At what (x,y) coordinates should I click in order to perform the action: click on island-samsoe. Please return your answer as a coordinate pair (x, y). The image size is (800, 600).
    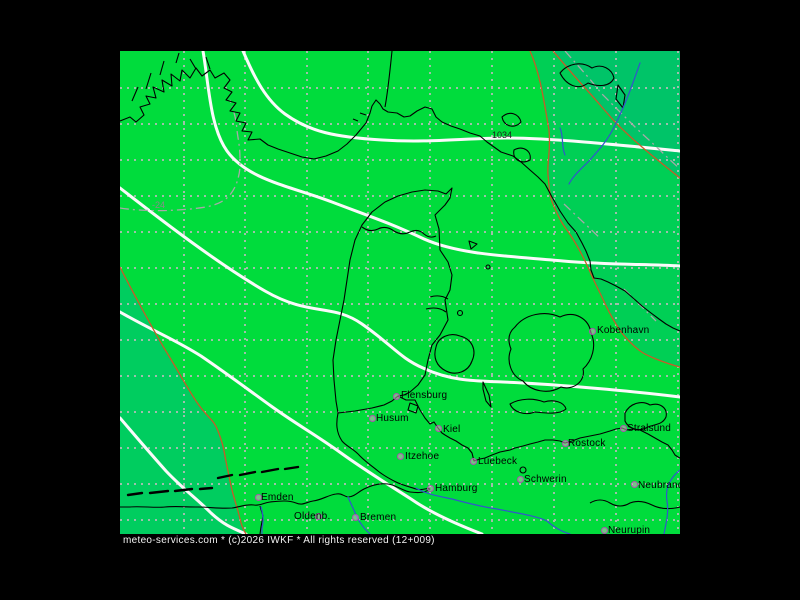
    Looking at the image, I should click on (460, 313).